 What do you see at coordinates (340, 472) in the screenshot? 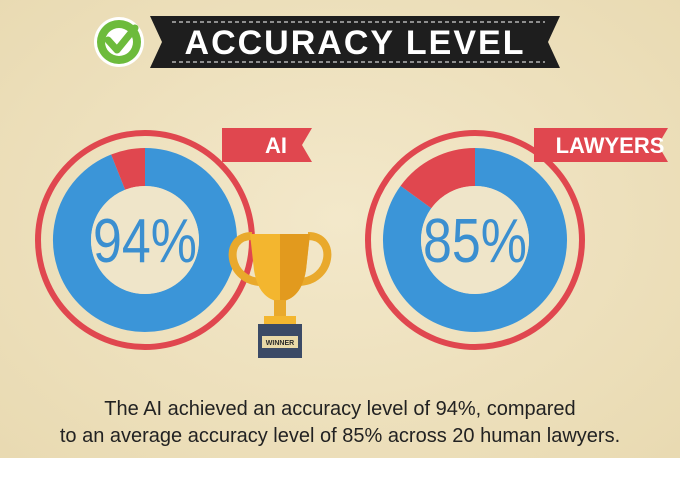
I see `bottom-strip` at bounding box center [340, 472].